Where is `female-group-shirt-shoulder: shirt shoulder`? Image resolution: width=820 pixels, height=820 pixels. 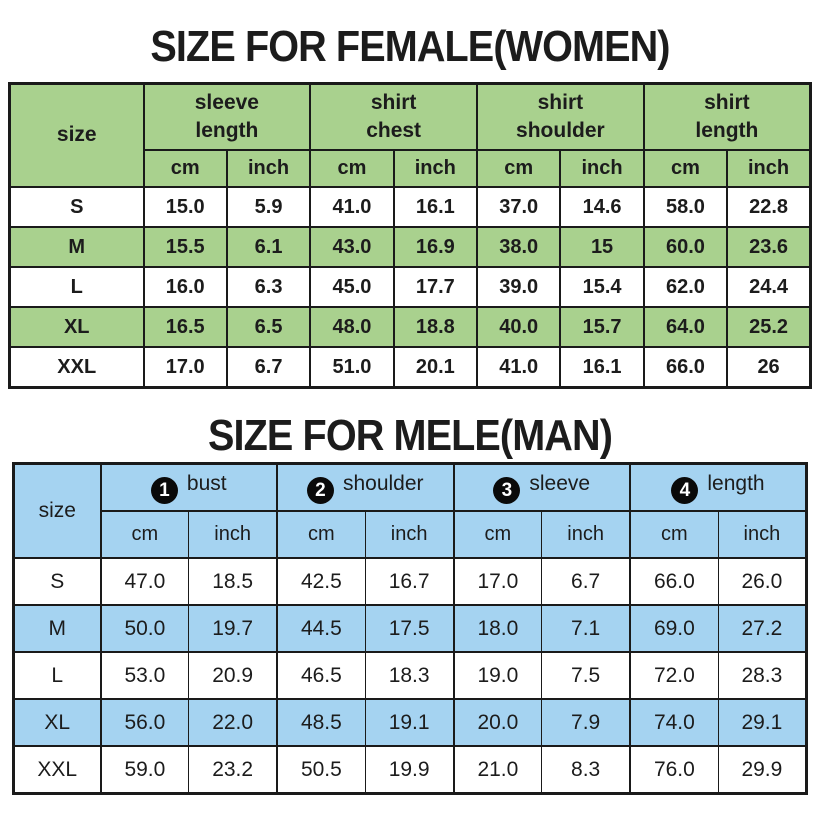
female-group-shirt-shoulder: shirt shoulder is located at coordinates (560, 116).